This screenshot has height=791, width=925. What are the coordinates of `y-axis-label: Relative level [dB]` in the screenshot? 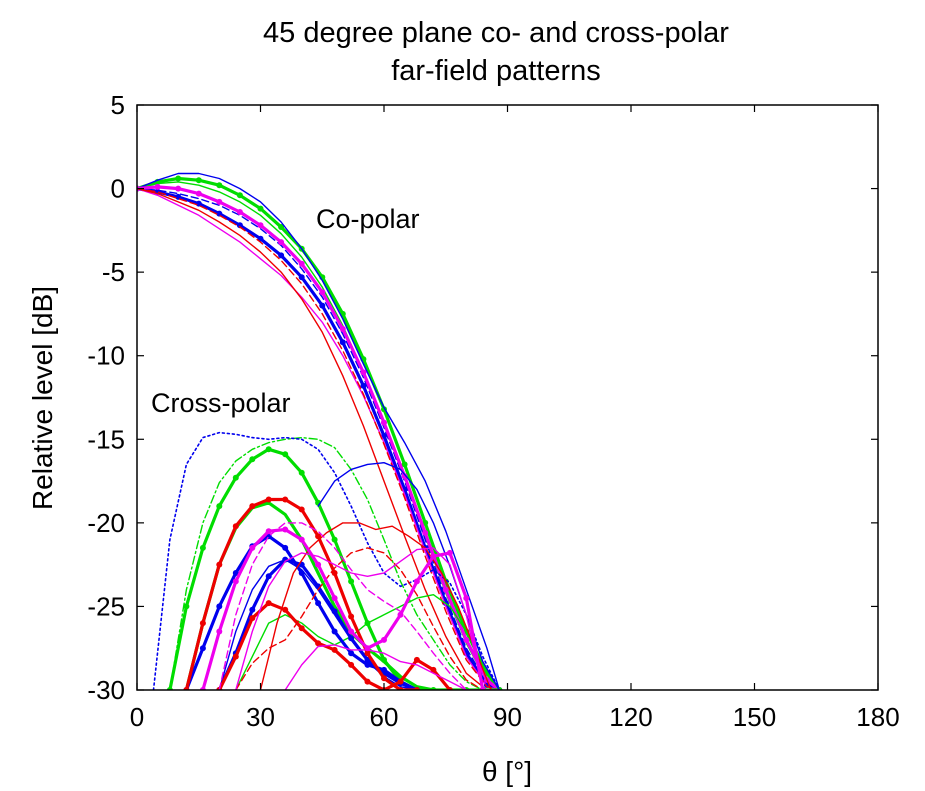 It's located at (42, 398).